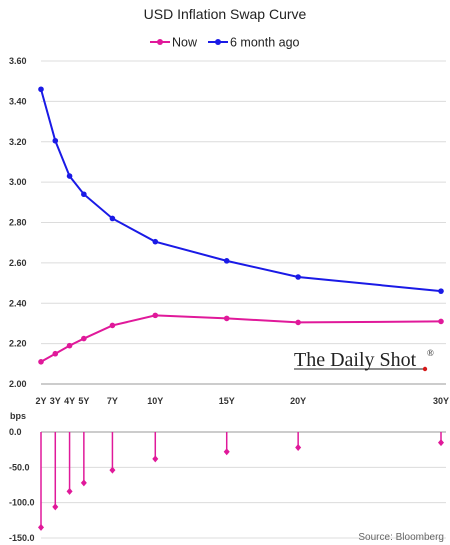 This screenshot has height=545, width=450. What do you see at coordinates (22, 538) in the screenshot?
I see `y-tick-label: -150.0` at bounding box center [22, 538].